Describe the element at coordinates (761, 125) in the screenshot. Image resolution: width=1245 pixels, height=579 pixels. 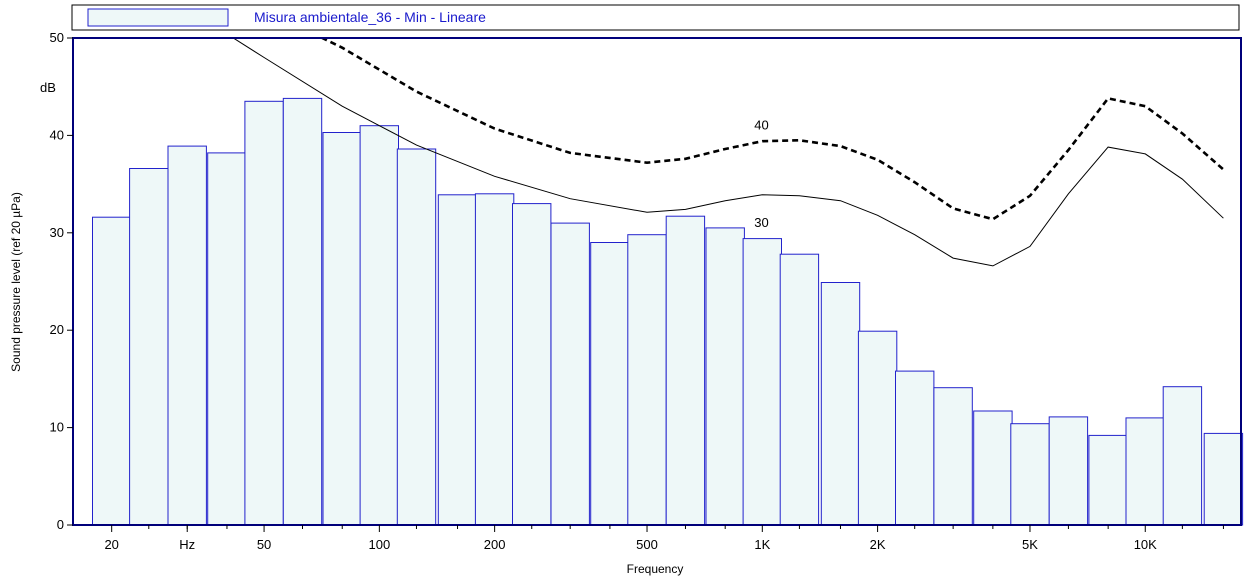
I see `contour-label-40: 40` at that location.